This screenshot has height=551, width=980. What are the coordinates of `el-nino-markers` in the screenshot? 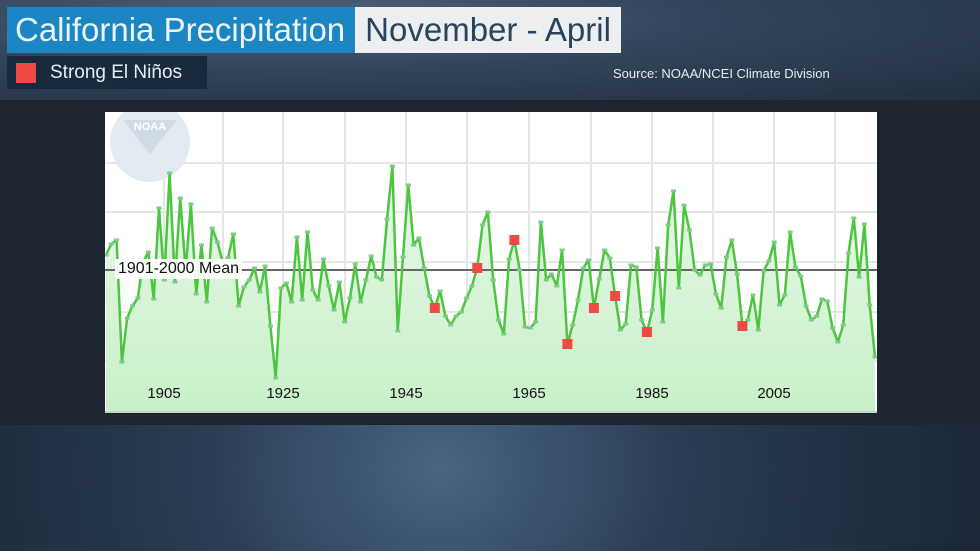 It's located at (588, 292).